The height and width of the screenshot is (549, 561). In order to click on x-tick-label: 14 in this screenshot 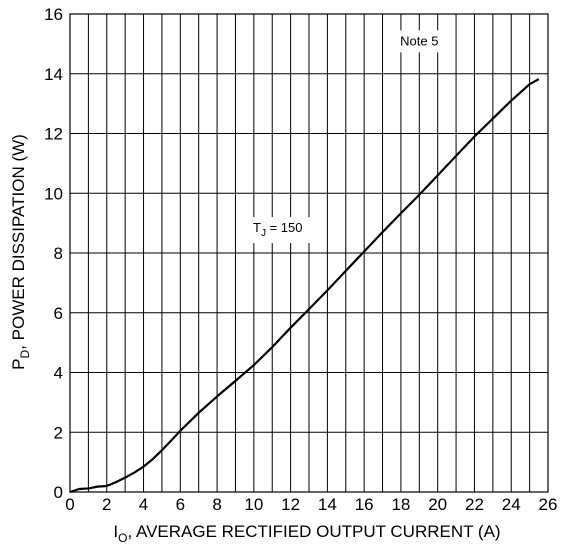, I will do `click(327, 504)`.